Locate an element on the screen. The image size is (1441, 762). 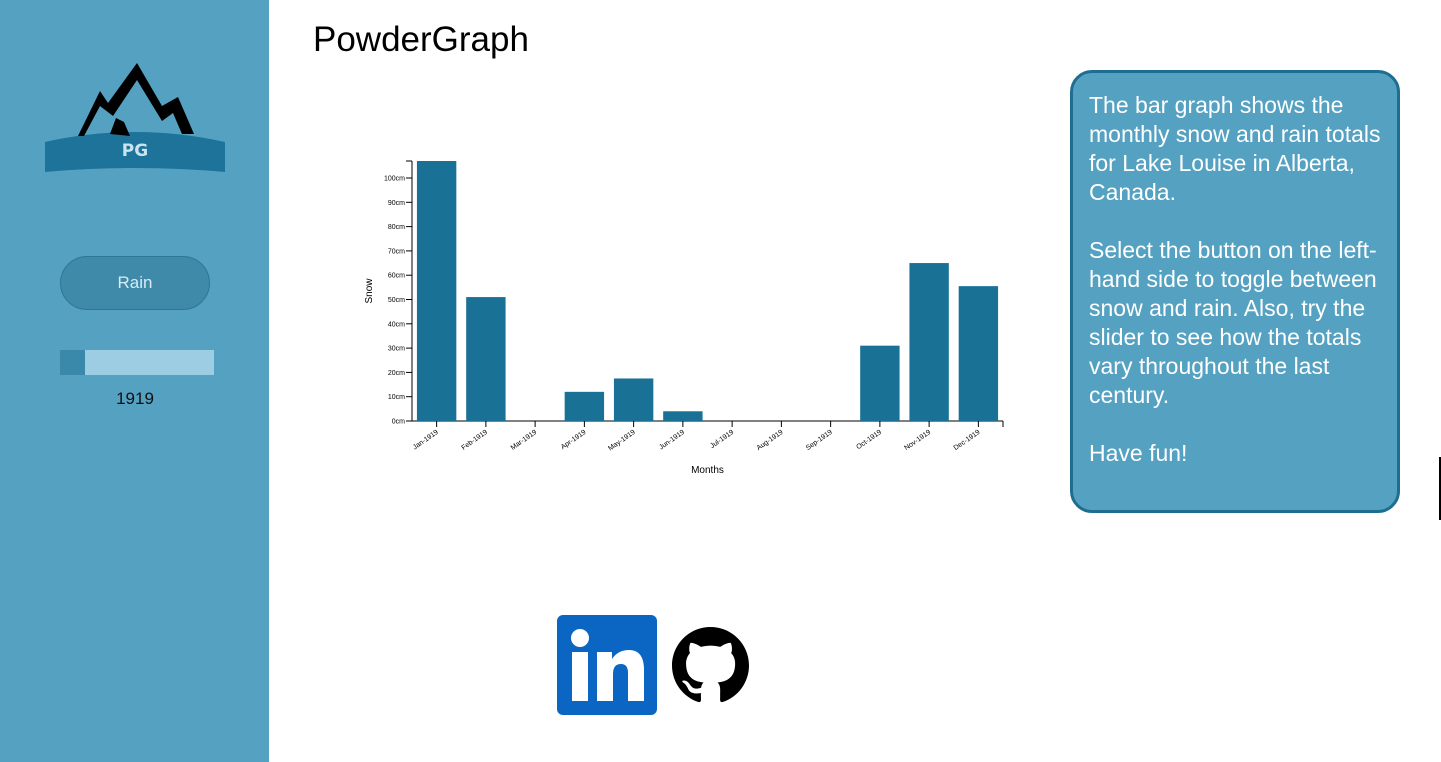
info-paragraph: Have fun! is located at coordinates (1138, 453).